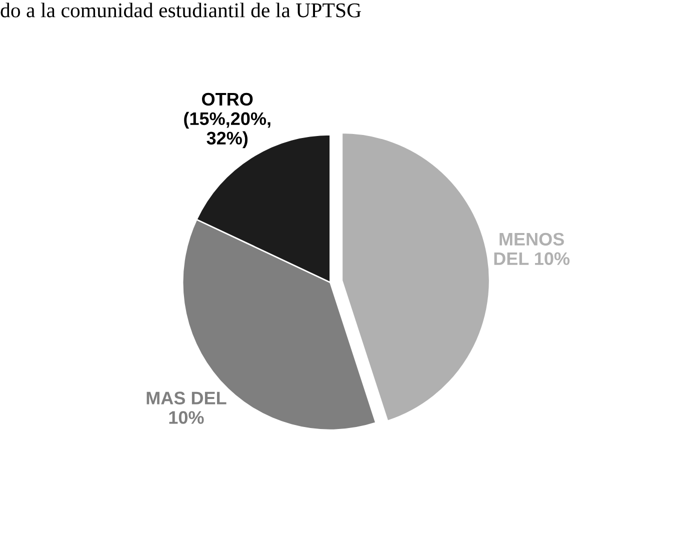 The height and width of the screenshot is (543, 688). Describe the element at coordinates (227, 120) in the screenshot. I see `slice-label: OTRO (15%,20%, 32%)` at that location.